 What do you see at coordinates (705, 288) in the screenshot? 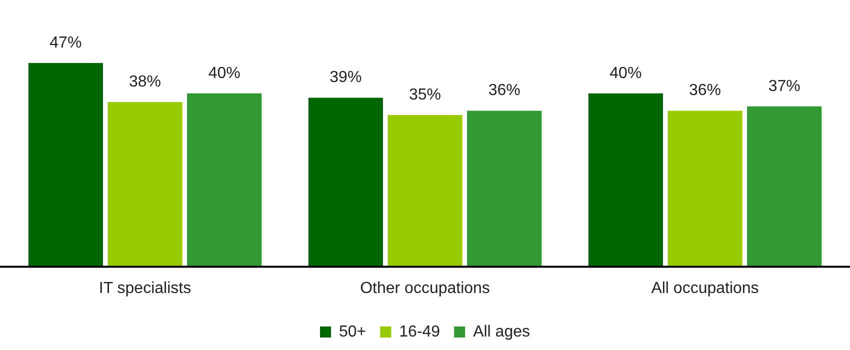
I see `x-tick-label: All occupations` at bounding box center [705, 288].